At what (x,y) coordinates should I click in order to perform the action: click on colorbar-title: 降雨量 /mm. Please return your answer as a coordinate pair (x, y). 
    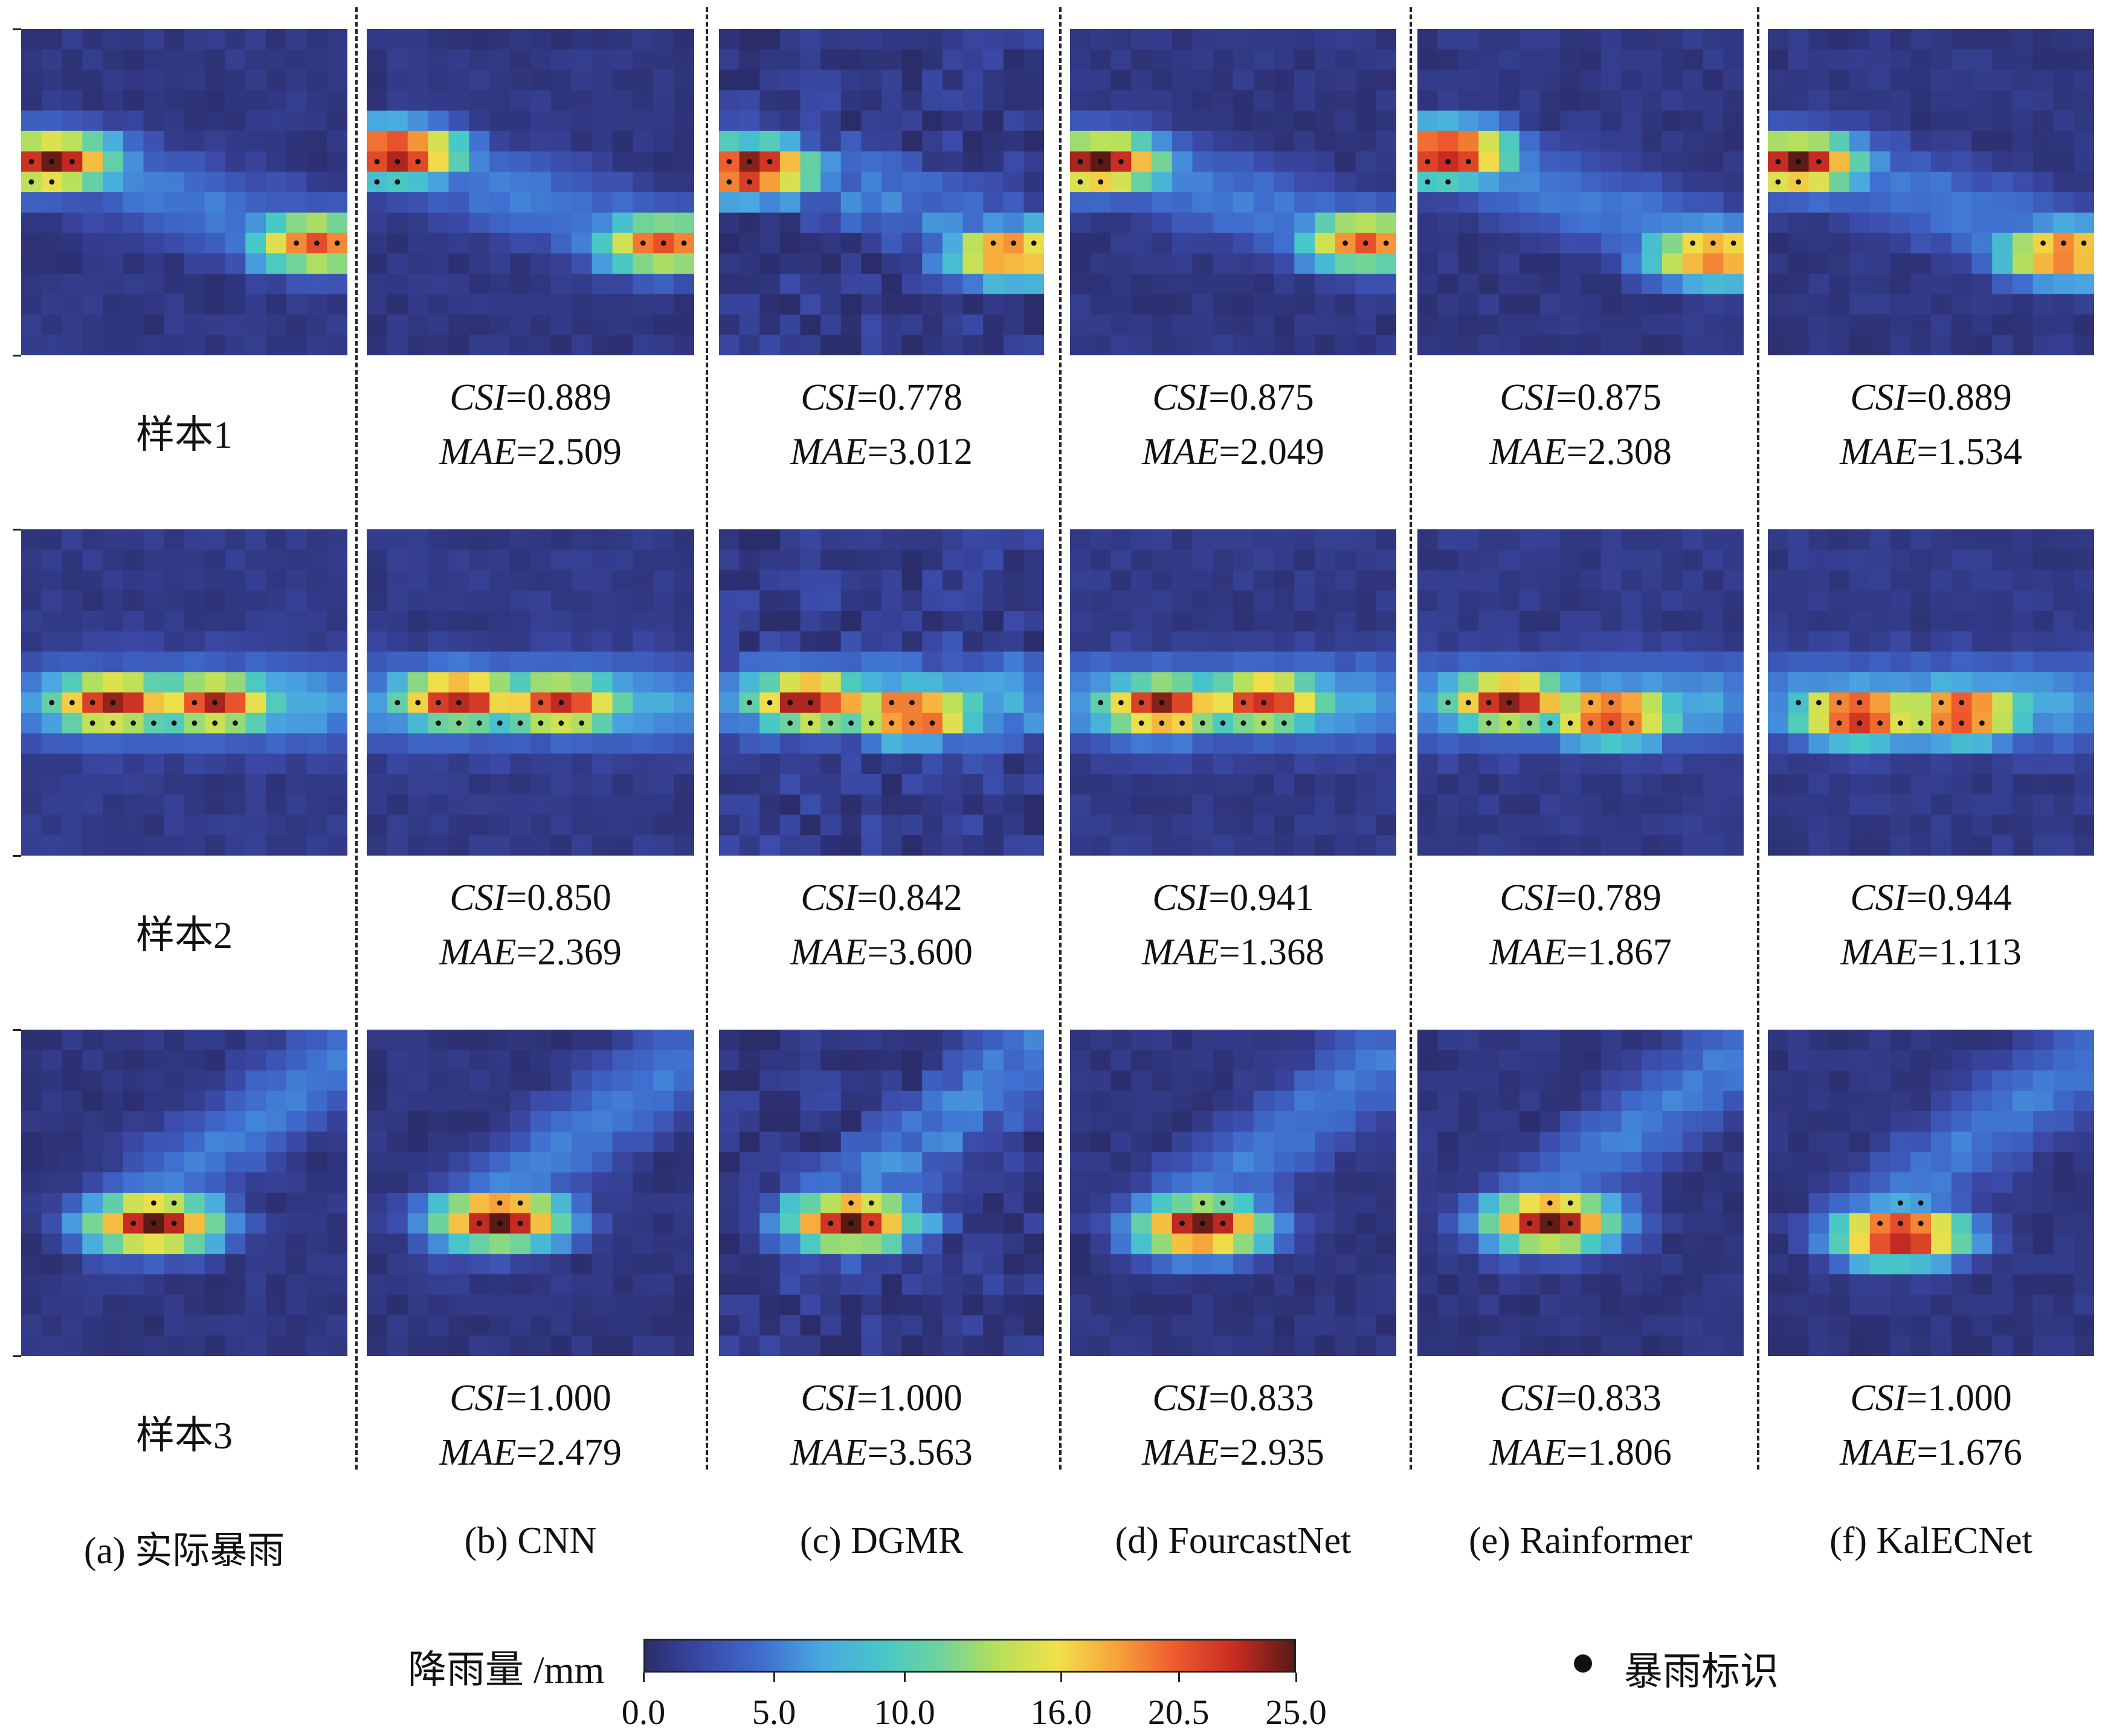
    Looking at the image, I should click on (506, 1670).